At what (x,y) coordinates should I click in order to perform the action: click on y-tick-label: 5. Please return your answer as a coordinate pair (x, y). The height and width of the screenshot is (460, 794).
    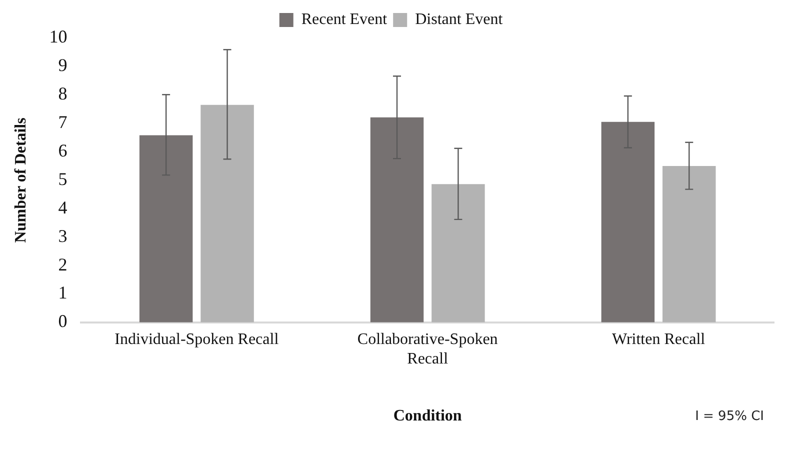
    Looking at the image, I should click on (63, 178).